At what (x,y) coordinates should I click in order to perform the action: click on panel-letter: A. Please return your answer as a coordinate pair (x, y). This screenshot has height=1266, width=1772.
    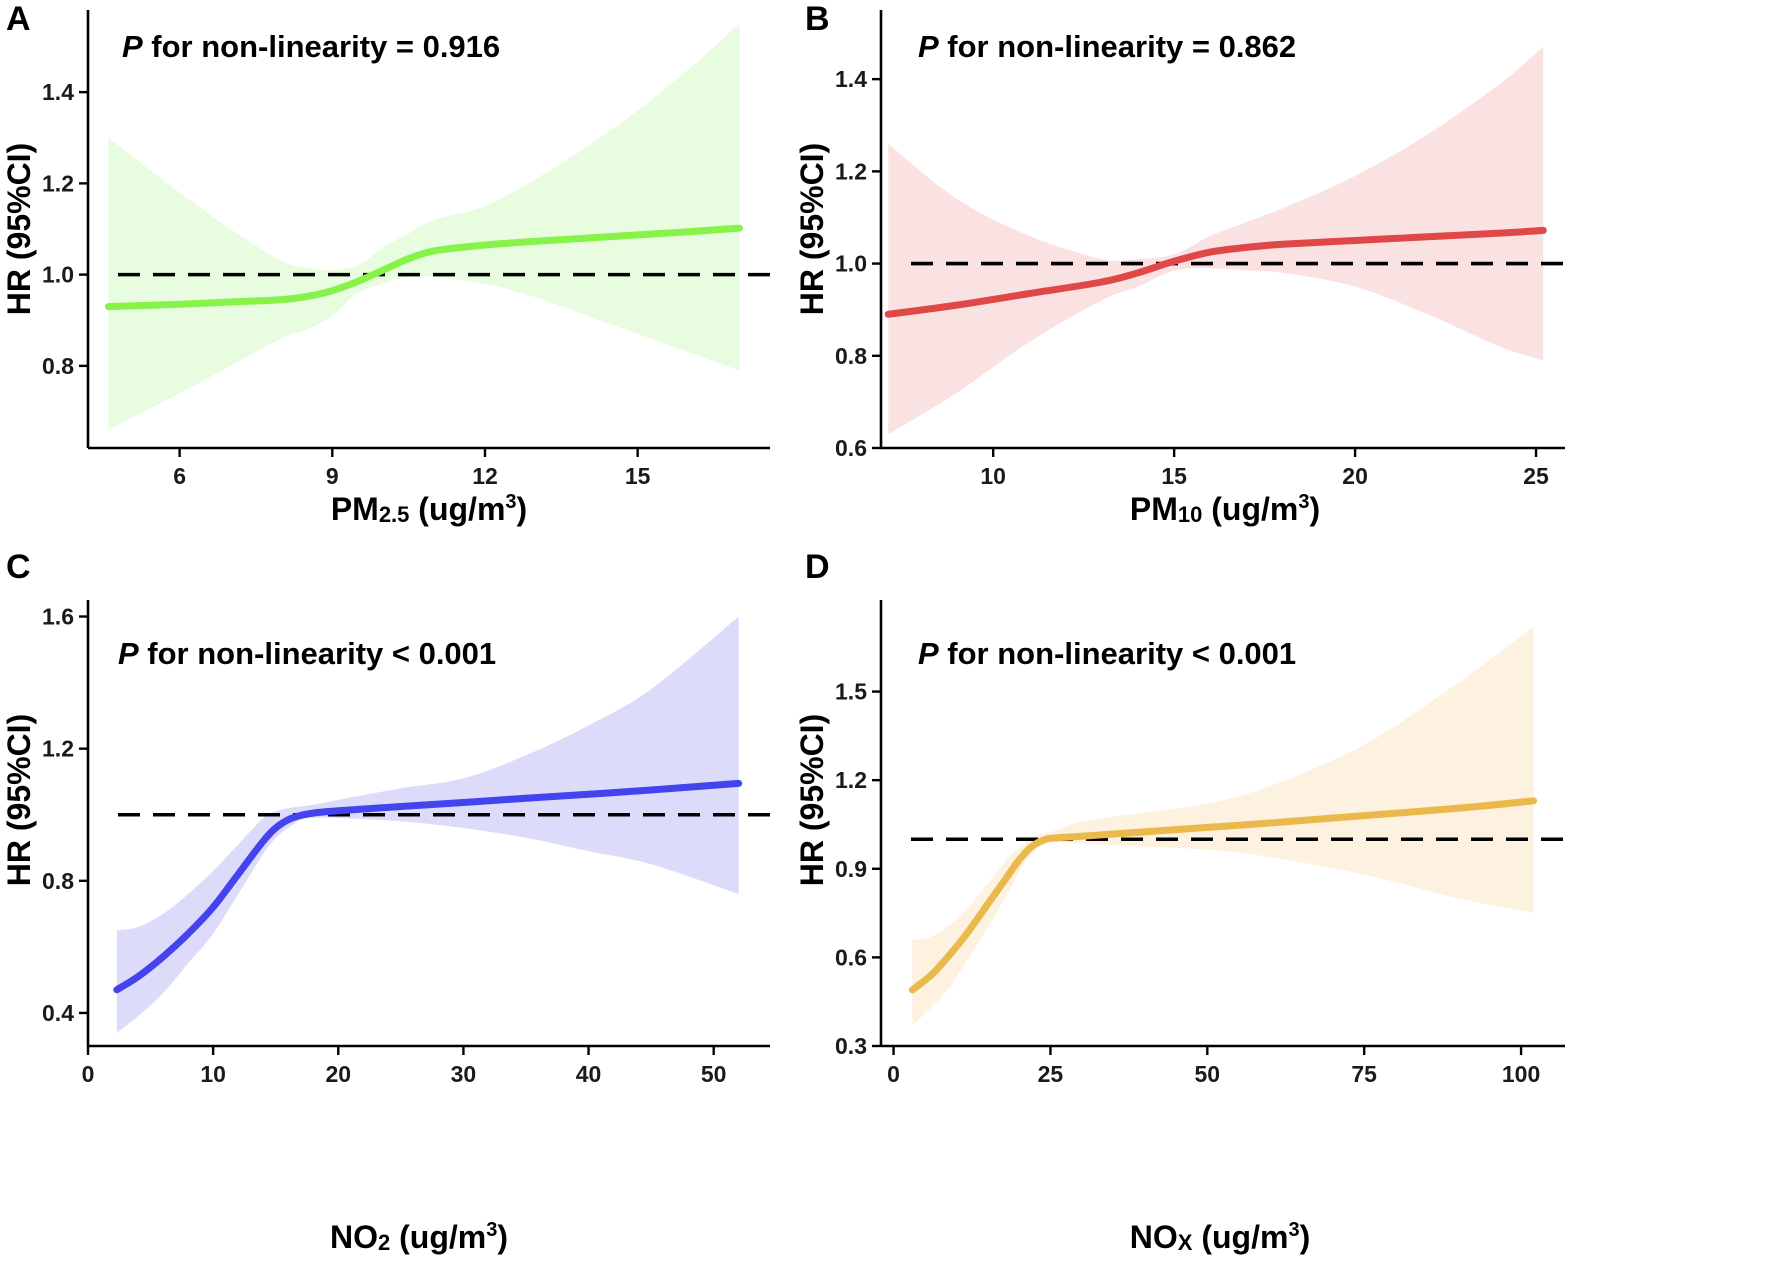
    Looking at the image, I should click on (18, 19).